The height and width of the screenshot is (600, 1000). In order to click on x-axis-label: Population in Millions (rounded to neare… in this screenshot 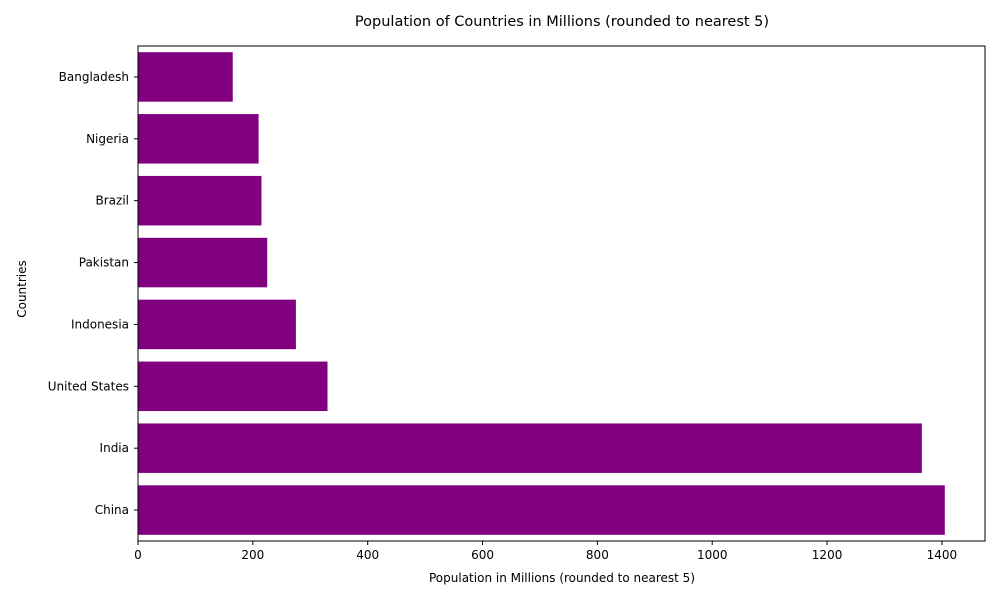, I will do `click(562, 578)`.